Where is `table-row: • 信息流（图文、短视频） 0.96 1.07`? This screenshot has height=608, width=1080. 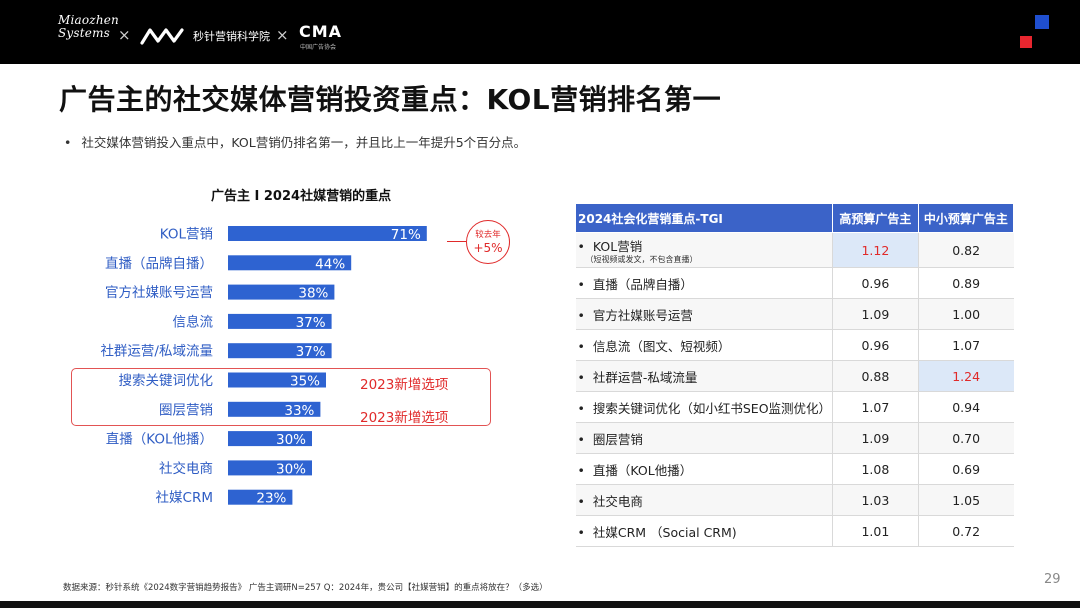
table-row: • 信息流（图文、短视频） 0.96 1.07 is located at coordinates (794, 345).